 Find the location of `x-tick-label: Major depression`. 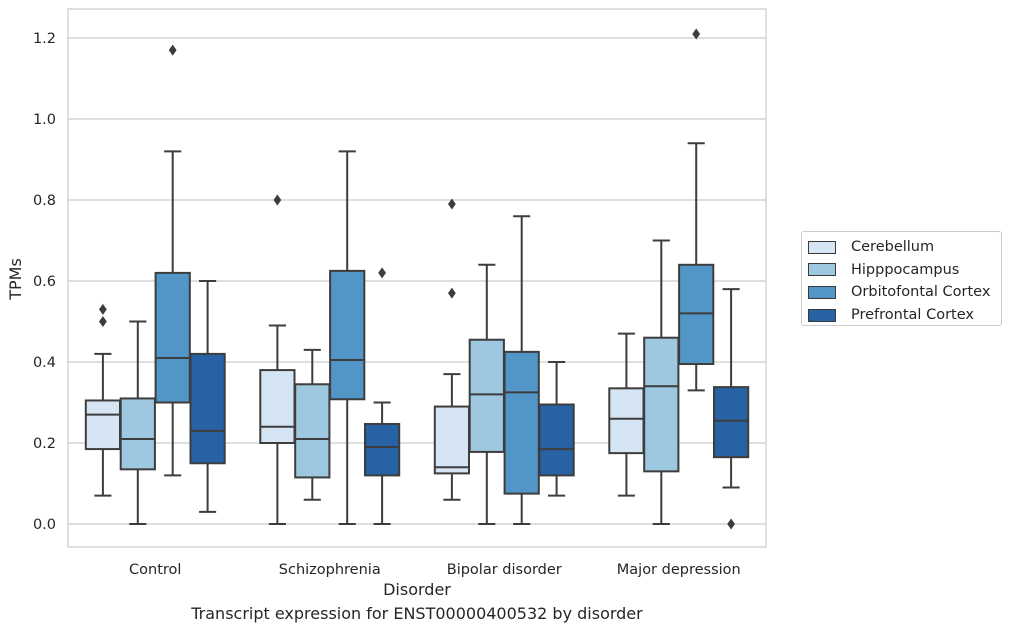

x-tick-label: Major depression is located at coordinates (679, 570).